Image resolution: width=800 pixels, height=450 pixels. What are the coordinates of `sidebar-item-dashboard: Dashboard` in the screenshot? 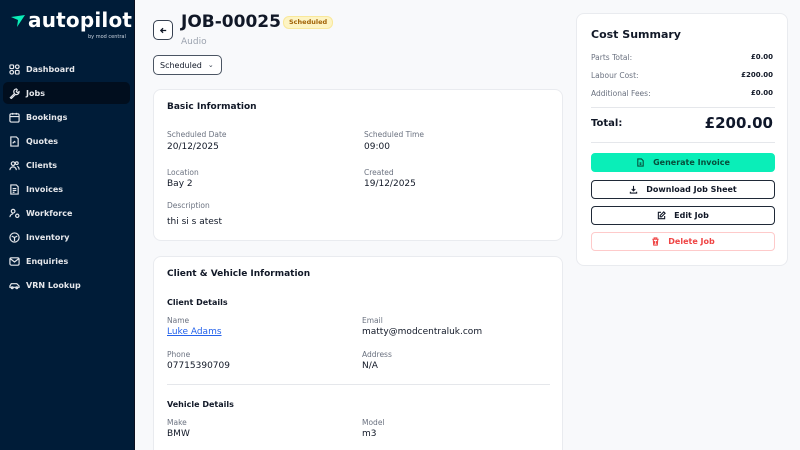 It's located at (66, 69).